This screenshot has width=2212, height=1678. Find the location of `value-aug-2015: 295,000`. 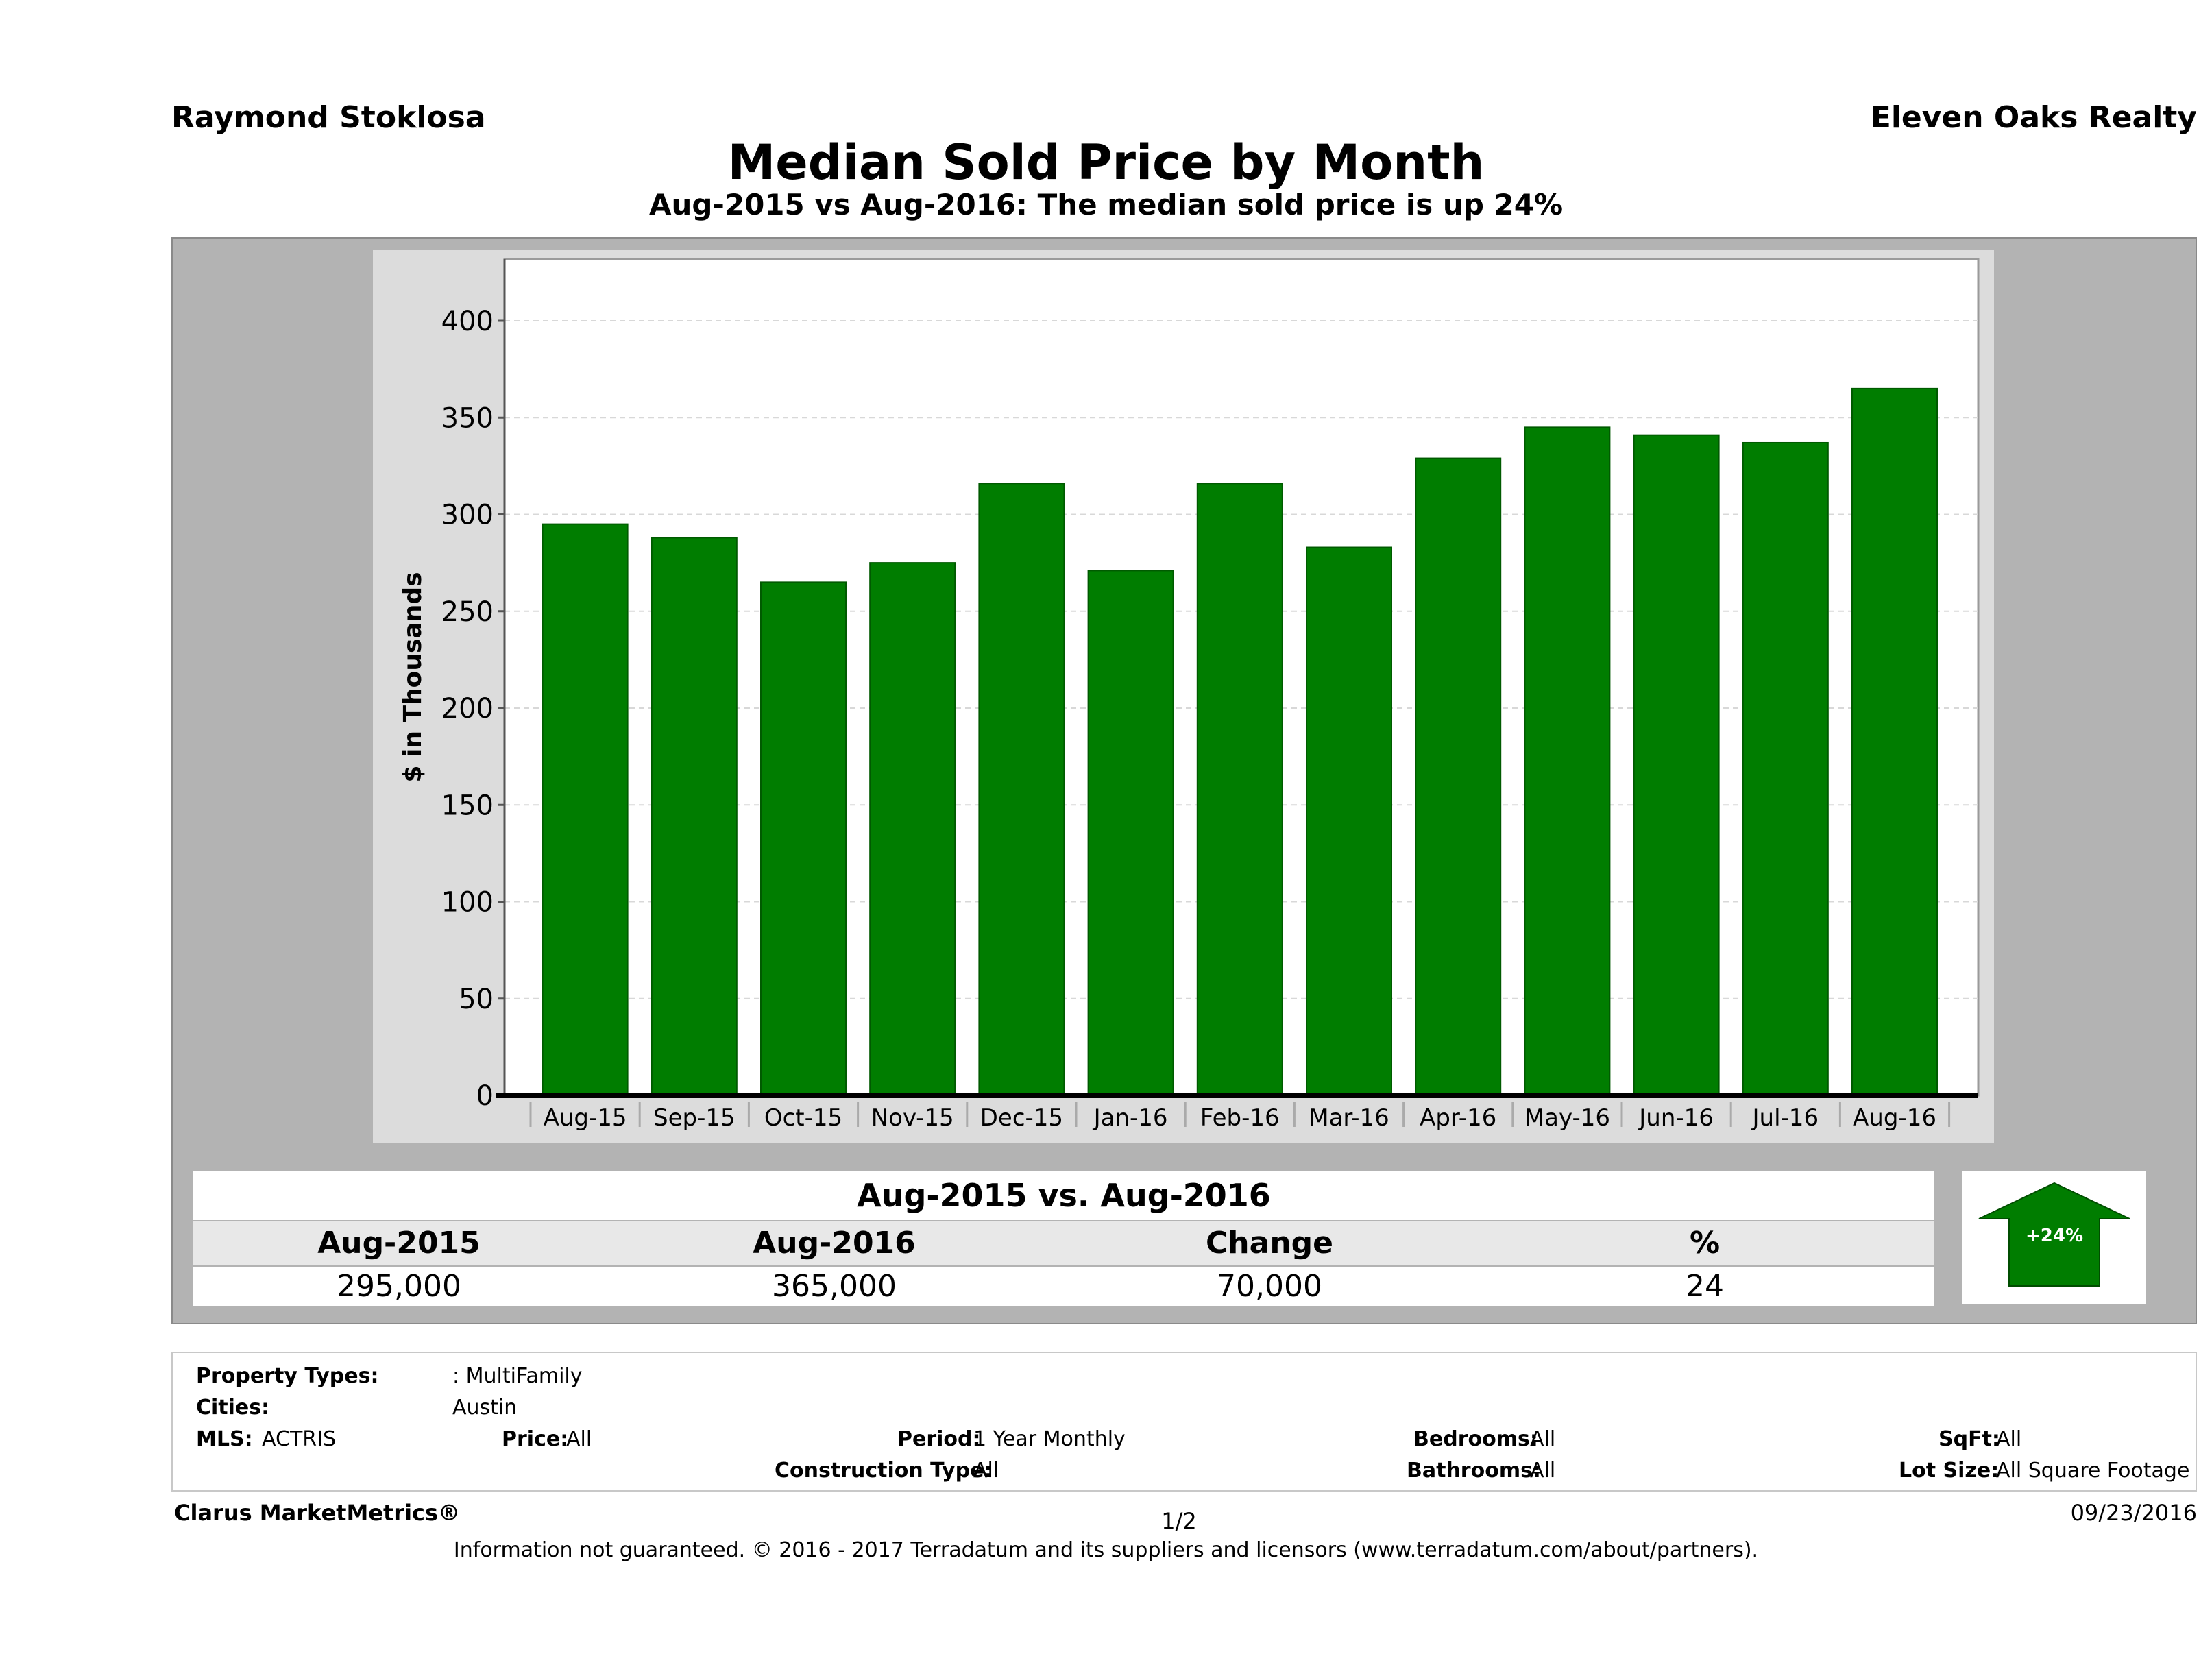

value-aug-2015: 295,000 is located at coordinates (399, 1286).